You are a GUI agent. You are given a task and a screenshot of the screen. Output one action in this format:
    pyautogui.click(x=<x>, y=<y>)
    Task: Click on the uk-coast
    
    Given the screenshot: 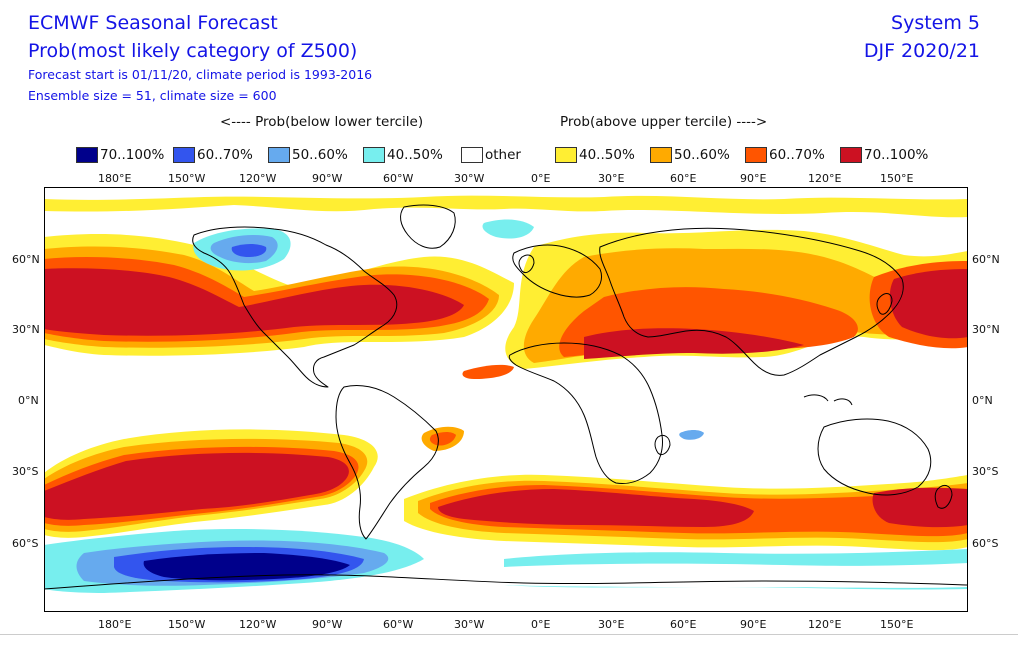 What is the action you would take?
    pyautogui.click(x=526, y=264)
    